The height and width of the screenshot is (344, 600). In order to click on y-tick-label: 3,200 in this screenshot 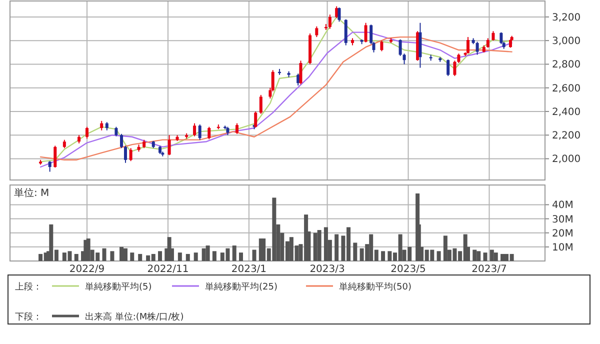, I will do `click(566, 18)`.